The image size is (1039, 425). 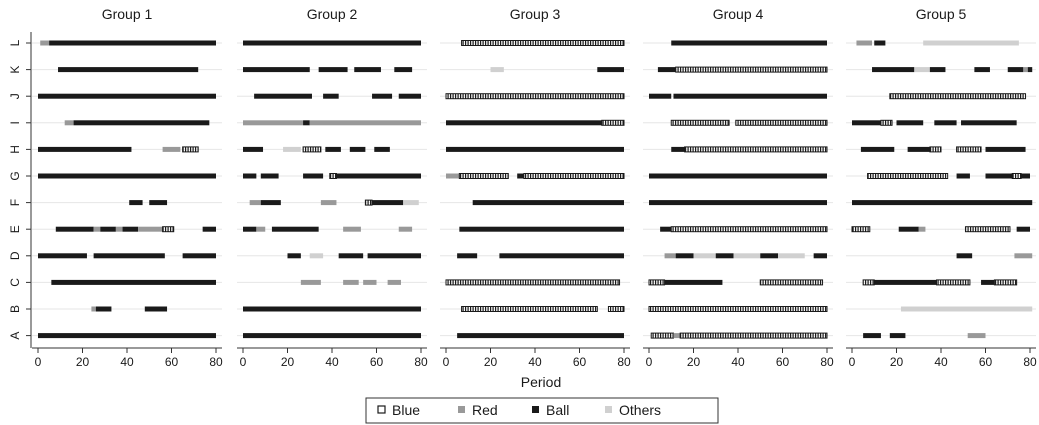 What do you see at coordinates (897, 362) in the screenshot?
I see `x-tick-label: 20` at bounding box center [897, 362].